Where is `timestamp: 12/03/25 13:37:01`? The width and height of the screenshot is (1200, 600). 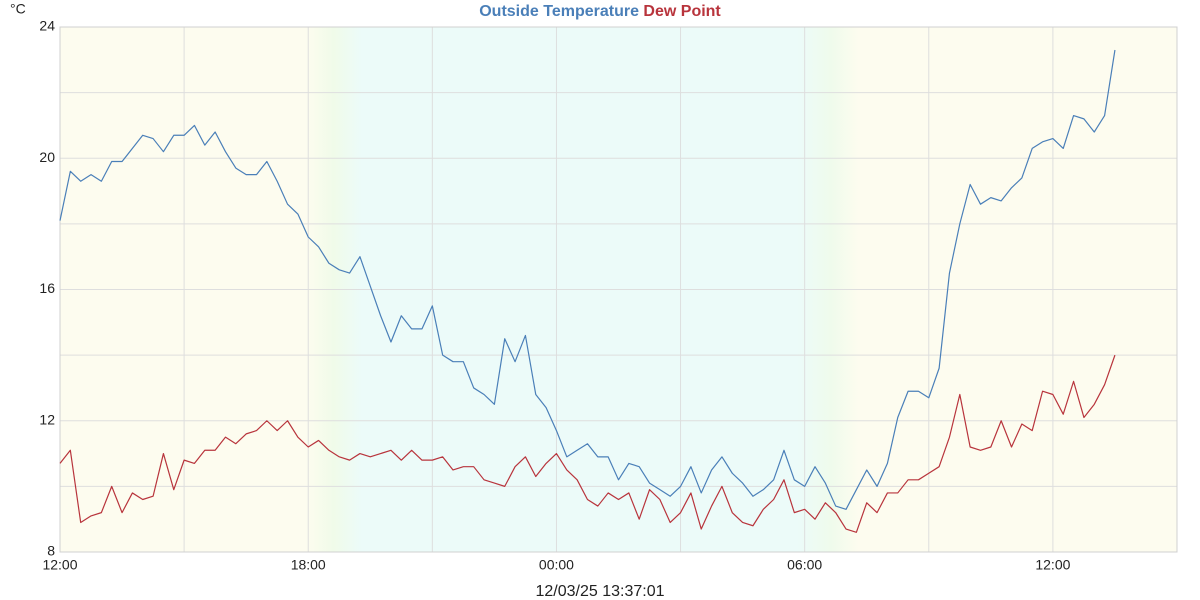 timestamp: 12/03/25 13:37:01 is located at coordinates (599, 591).